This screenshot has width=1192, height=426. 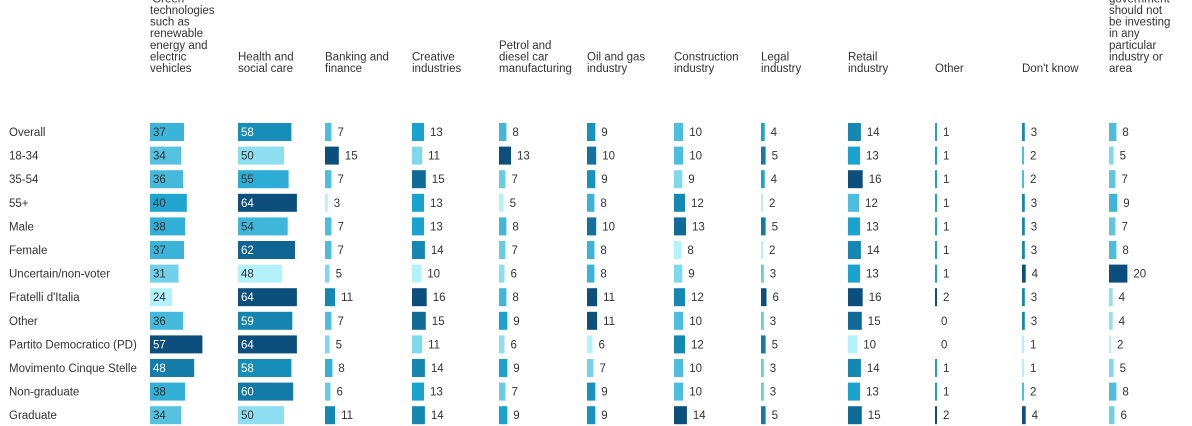 What do you see at coordinates (946, 180) in the screenshot?
I see `cell-value: 1` at bounding box center [946, 180].